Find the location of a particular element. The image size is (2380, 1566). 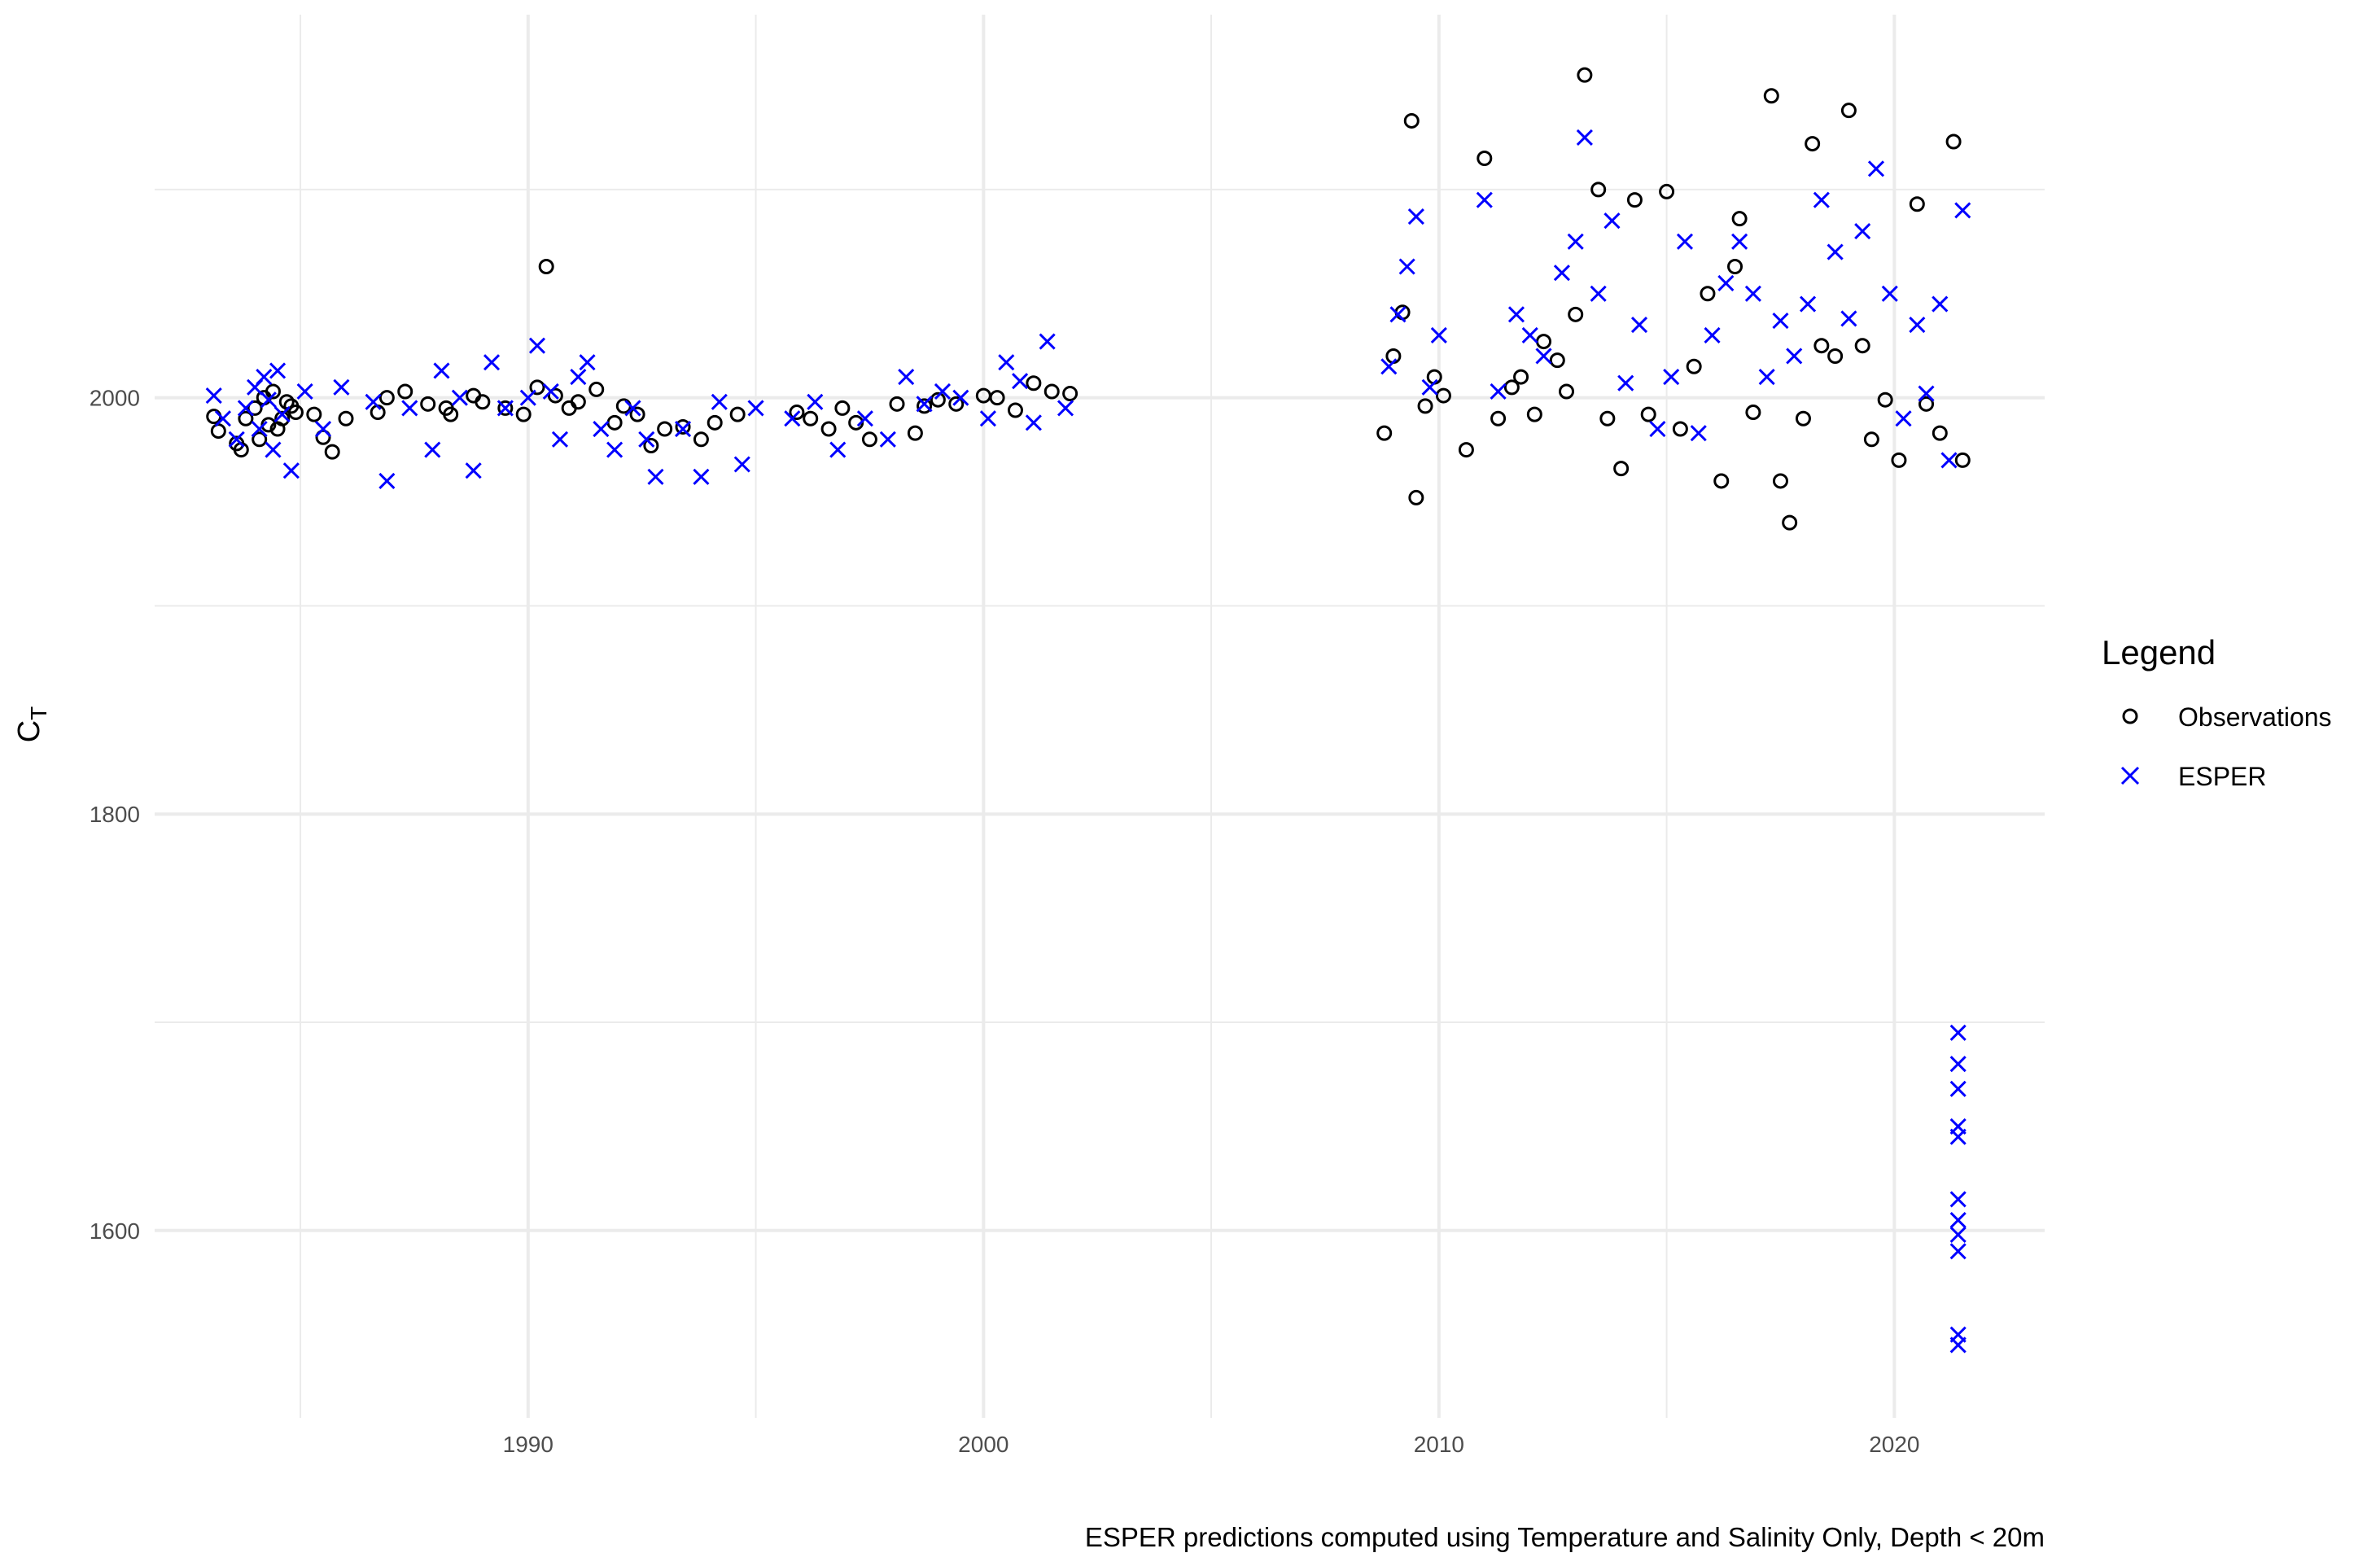

legend-observations-label: Observations is located at coordinates (2255, 717).